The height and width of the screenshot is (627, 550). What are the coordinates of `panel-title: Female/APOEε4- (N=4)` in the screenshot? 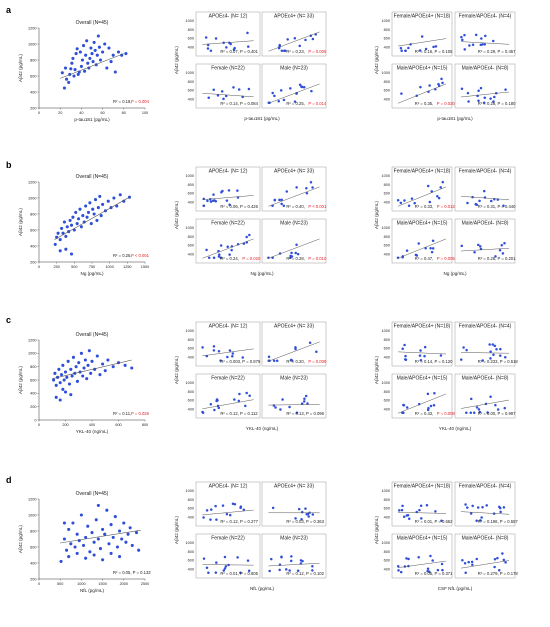 It's located at (485, 172).